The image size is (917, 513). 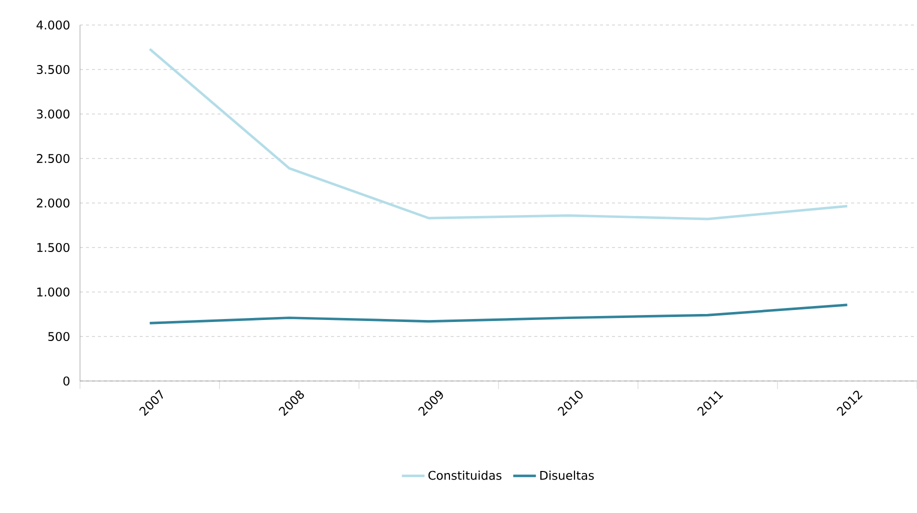 What do you see at coordinates (66, 381) in the screenshot?
I see `y-tick-label: 0` at bounding box center [66, 381].